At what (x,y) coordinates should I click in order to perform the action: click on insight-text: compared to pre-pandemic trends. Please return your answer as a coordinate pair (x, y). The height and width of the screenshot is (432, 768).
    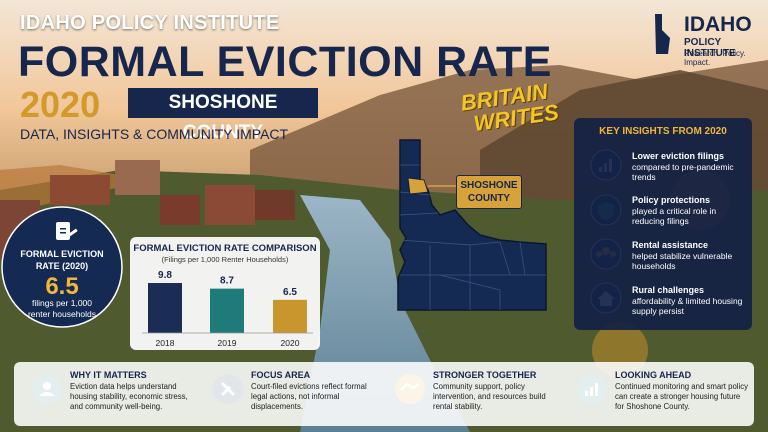
    Looking at the image, I should click on (683, 172).